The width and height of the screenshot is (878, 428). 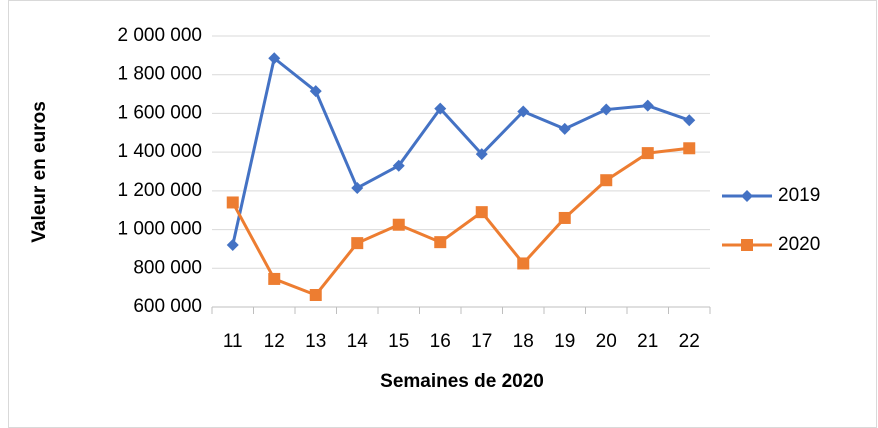 What do you see at coordinates (167, 306) in the screenshot?
I see `y-tick-label: 600 000` at bounding box center [167, 306].